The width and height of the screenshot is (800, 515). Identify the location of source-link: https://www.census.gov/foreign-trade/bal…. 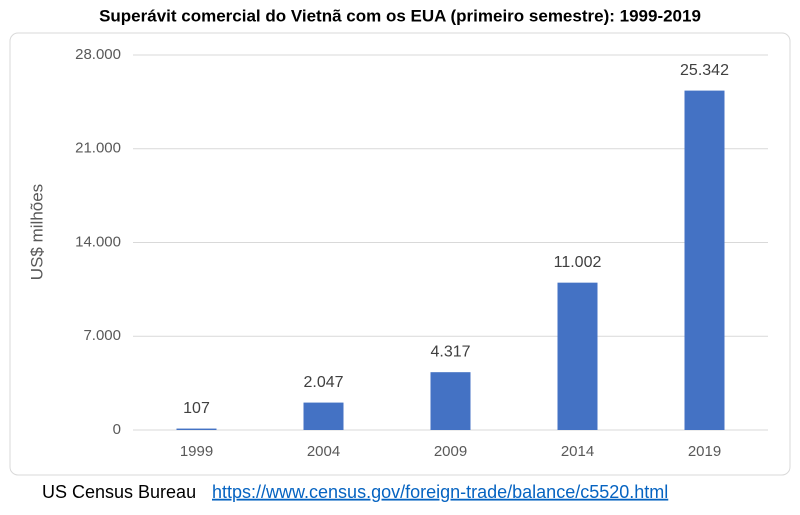
(440, 492).